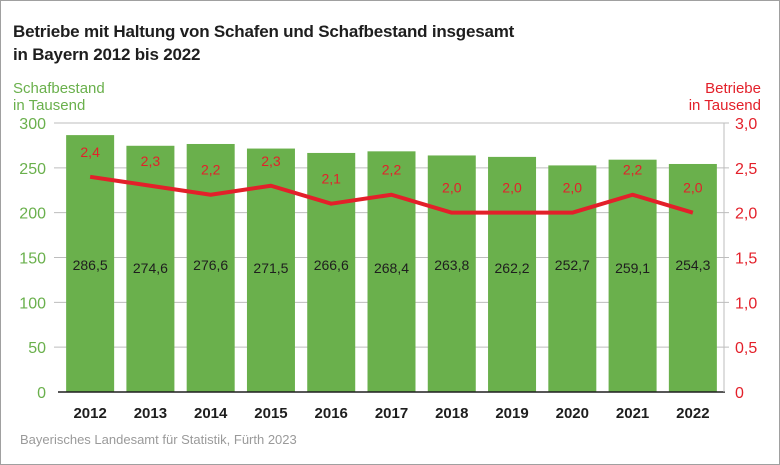  I want to click on line-value-label: 2,4, so click(90, 152).